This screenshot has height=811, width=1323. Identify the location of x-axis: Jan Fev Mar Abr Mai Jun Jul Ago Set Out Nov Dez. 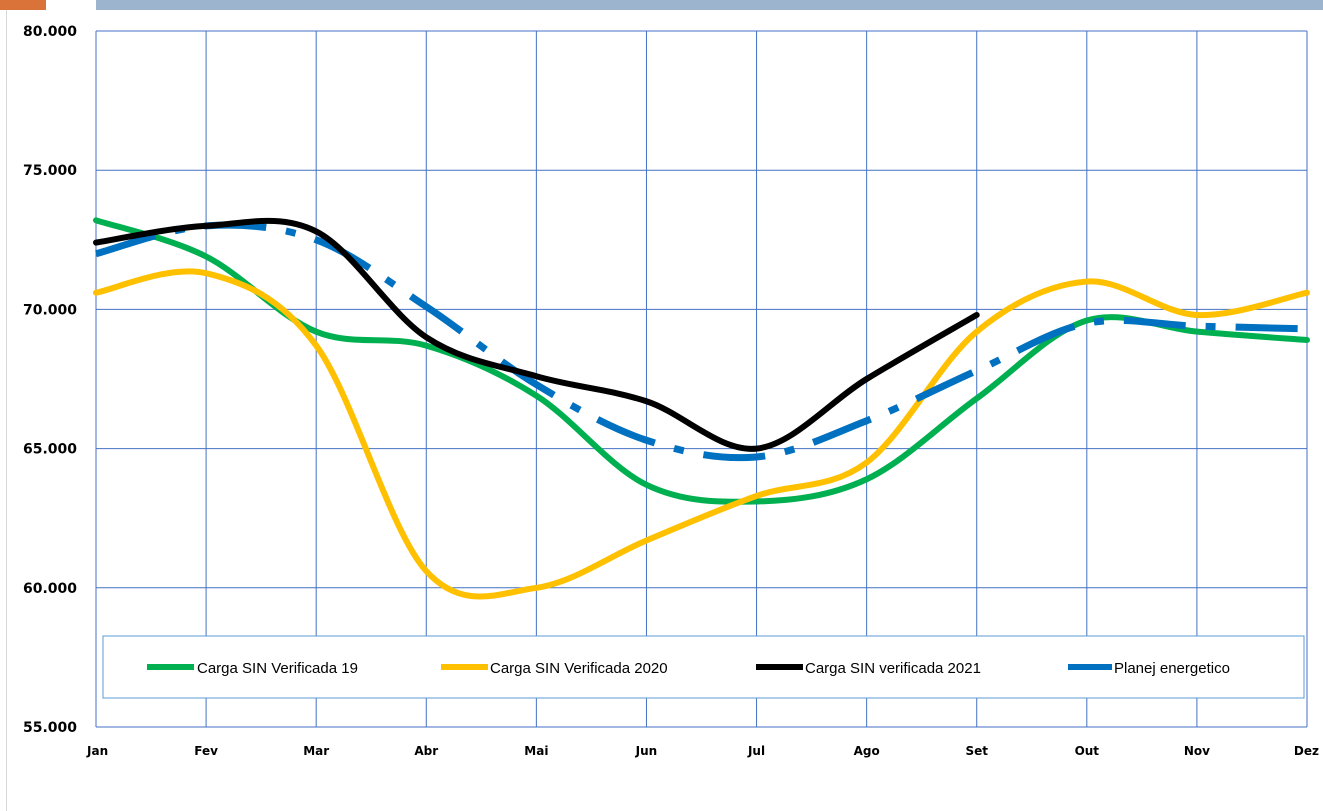
(702, 751).